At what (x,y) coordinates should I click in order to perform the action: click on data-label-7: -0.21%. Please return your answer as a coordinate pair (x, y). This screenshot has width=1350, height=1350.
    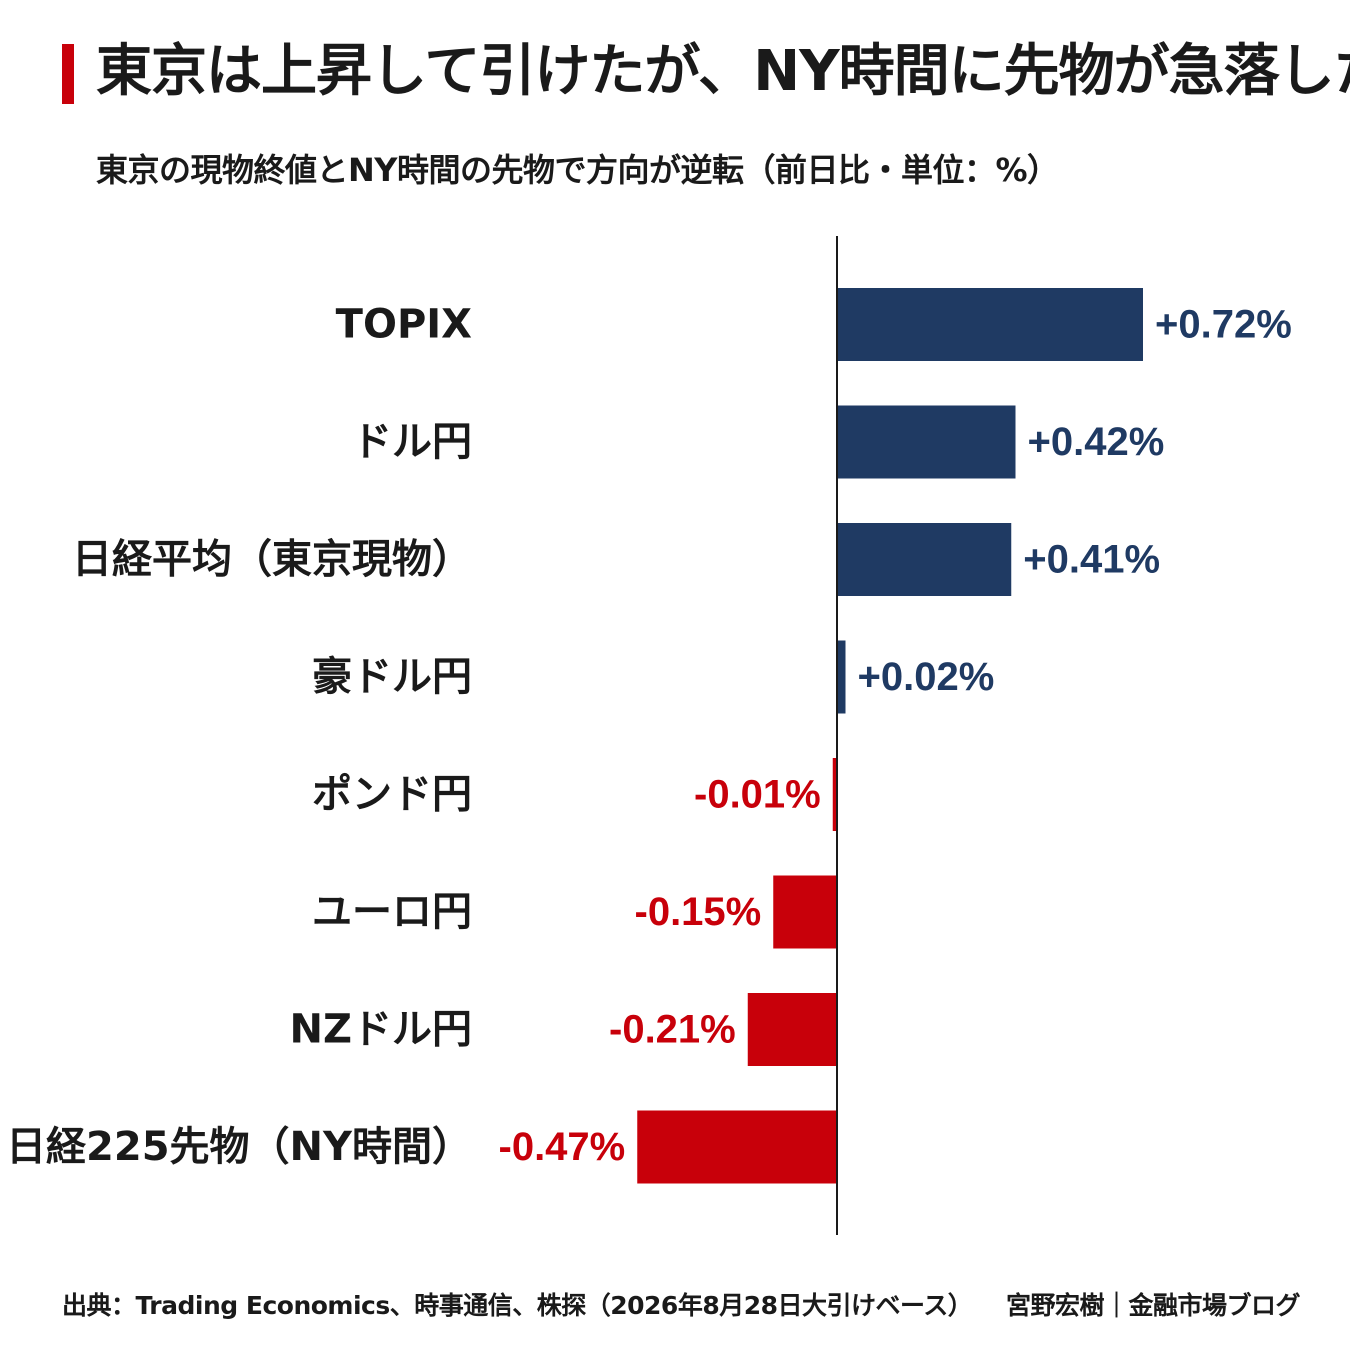
    Looking at the image, I should click on (672, 1030).